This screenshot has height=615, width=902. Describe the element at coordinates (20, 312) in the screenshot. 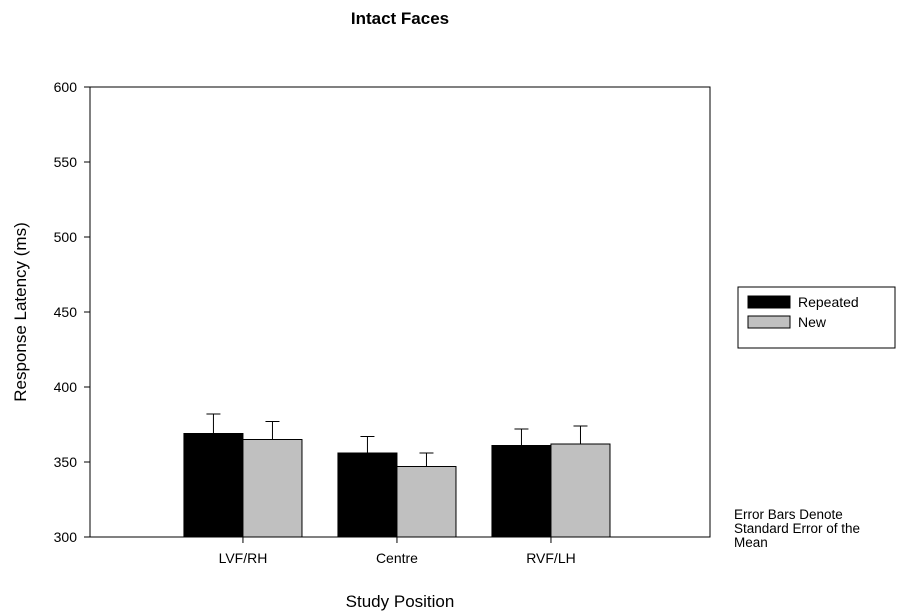

I see `y-axis-label: Response Latency (ms)` at that location.